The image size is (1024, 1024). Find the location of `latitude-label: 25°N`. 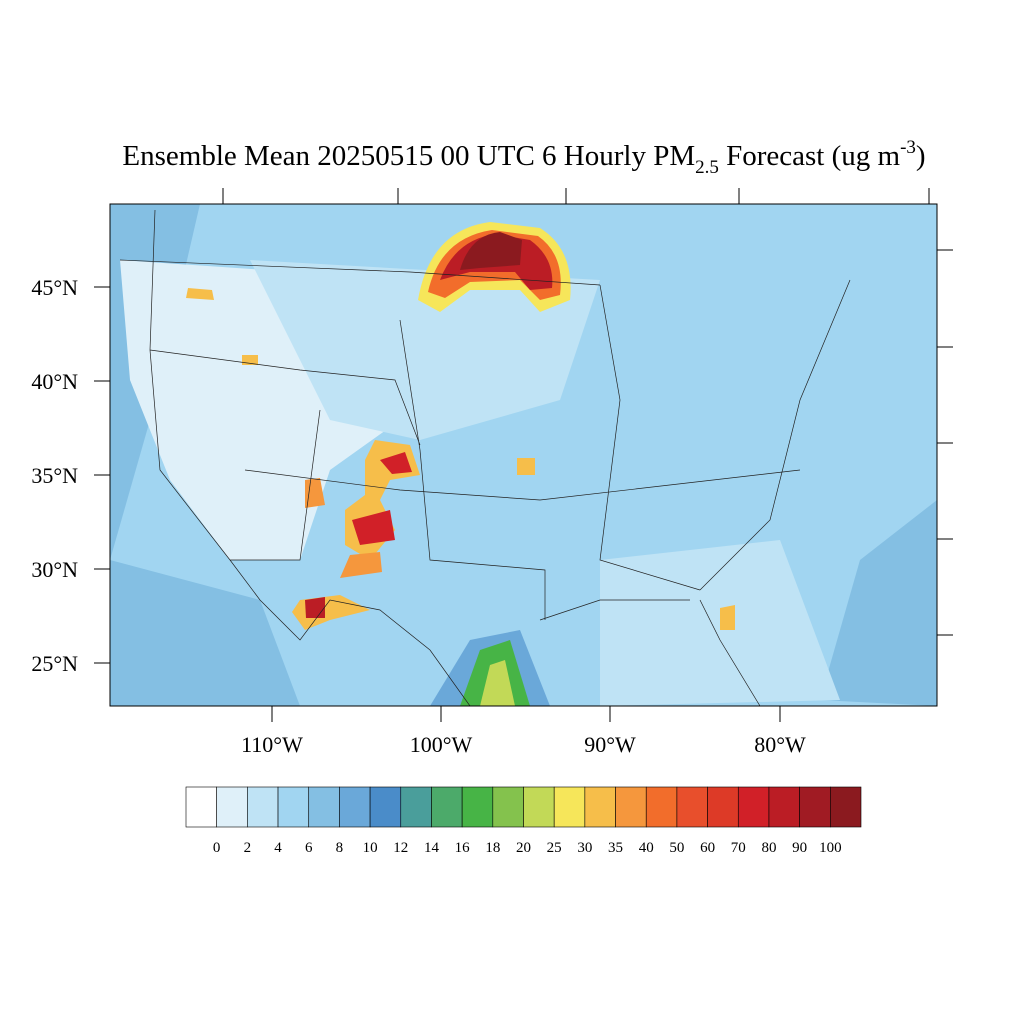

latitude-label: 25°N is located at coordinates (54, 663).